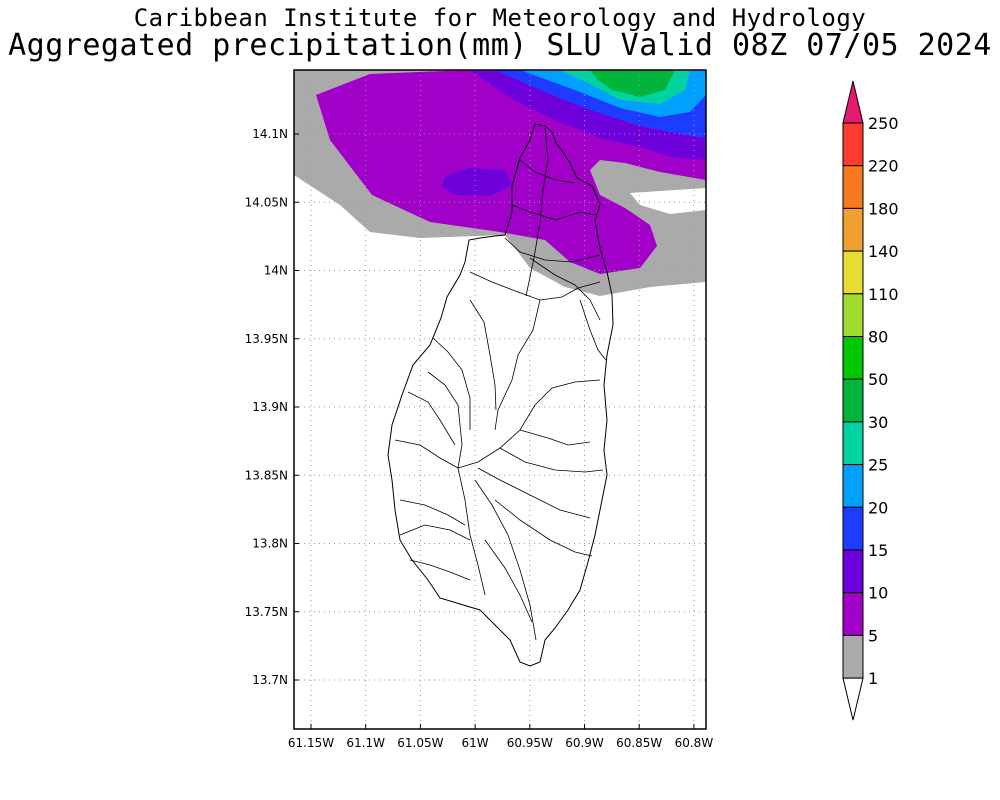 Image resolution: width=1000 pixels, height=800 pixels. Describe the element at coordinates (311, 743) in the screenshot. I see `lon-tick-label: 61.15W` at that location.